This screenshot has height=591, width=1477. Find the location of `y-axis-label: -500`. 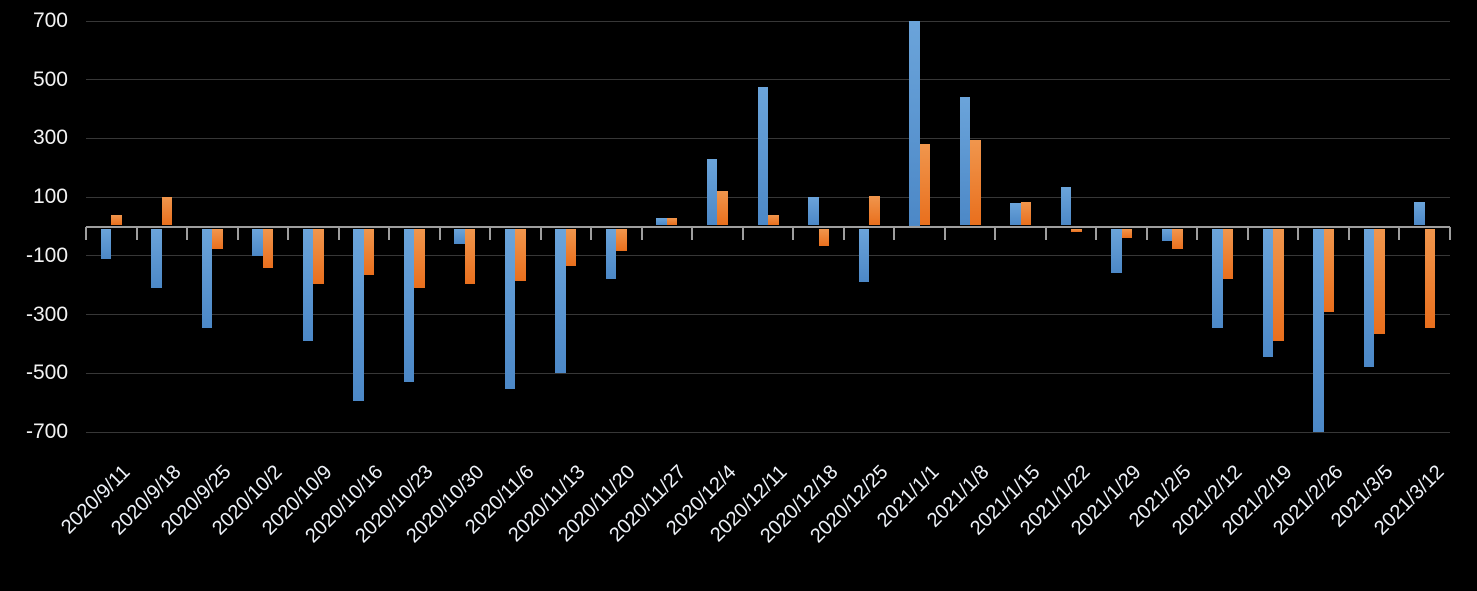

y-axis-label: -500 is located at coordinates (46, 373).